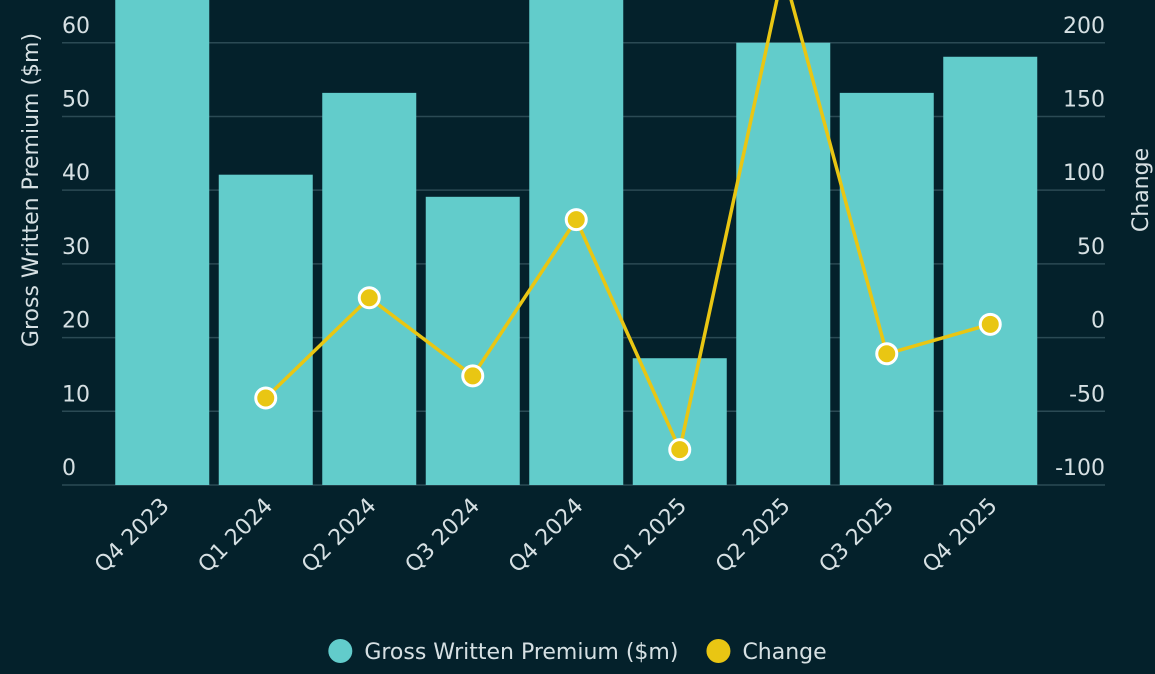 This screenshot has width=1155, height=674. Describe the element at coordinates (546, 536) in the screenshot. I see `x-tick-label: Q4 2024` at that location.